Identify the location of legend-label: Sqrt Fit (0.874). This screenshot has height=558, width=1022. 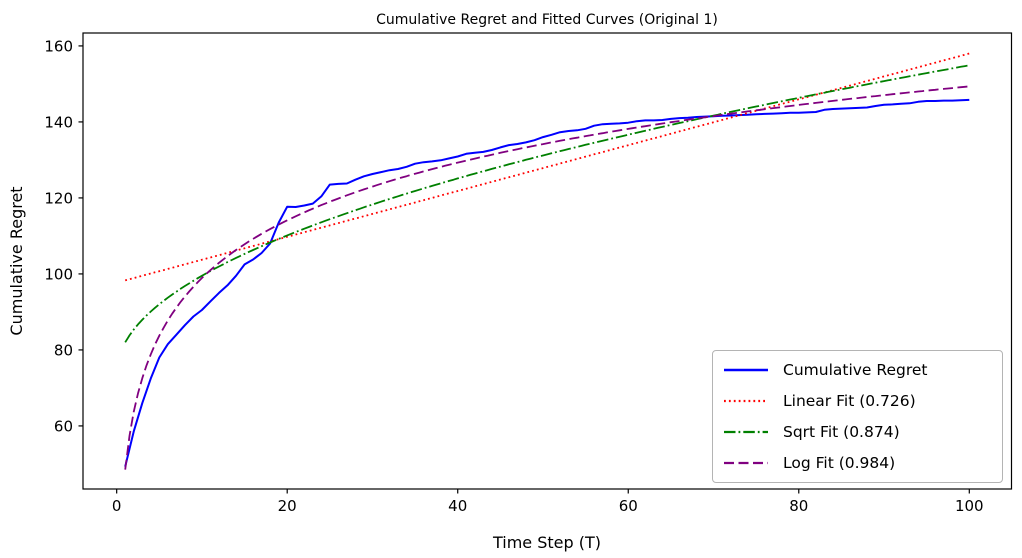
(841, 431).